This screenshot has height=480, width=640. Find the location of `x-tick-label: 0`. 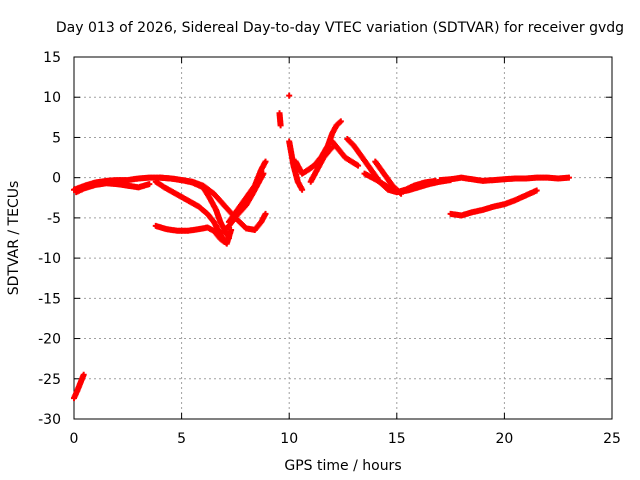

x-tick-label: 0 is located at coordinates (74, 439).